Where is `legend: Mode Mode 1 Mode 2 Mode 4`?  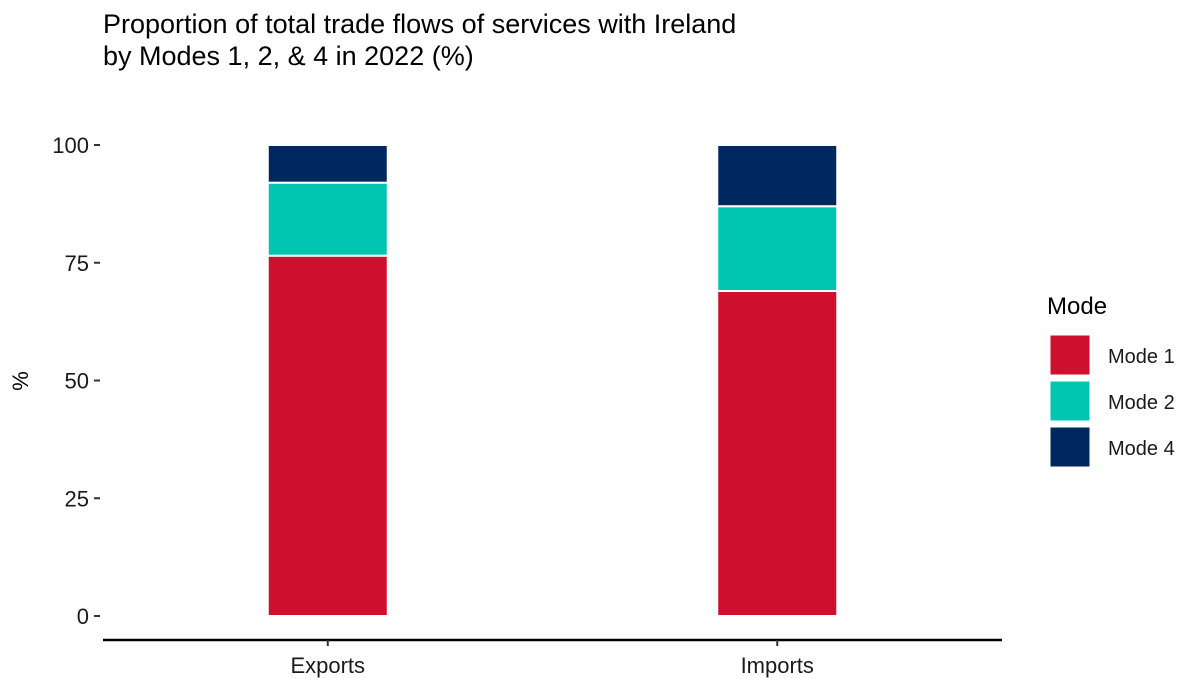 legend: Mode Mode 1 Mode 2 Mode 4 is located at coordinates (1111, 380).